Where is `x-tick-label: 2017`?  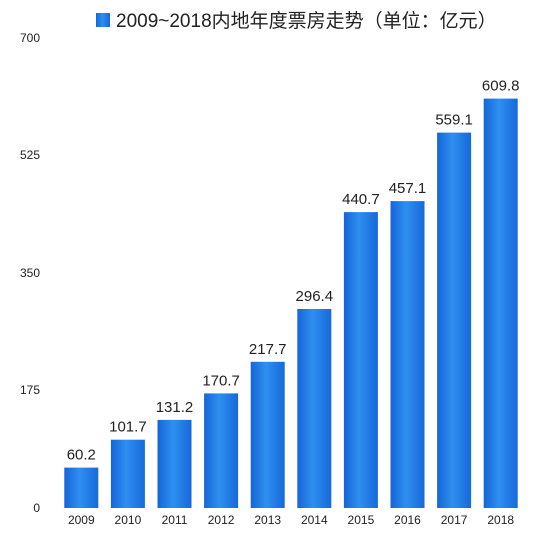
x-tick-label: 2017 is located at coordinates (454, 520).